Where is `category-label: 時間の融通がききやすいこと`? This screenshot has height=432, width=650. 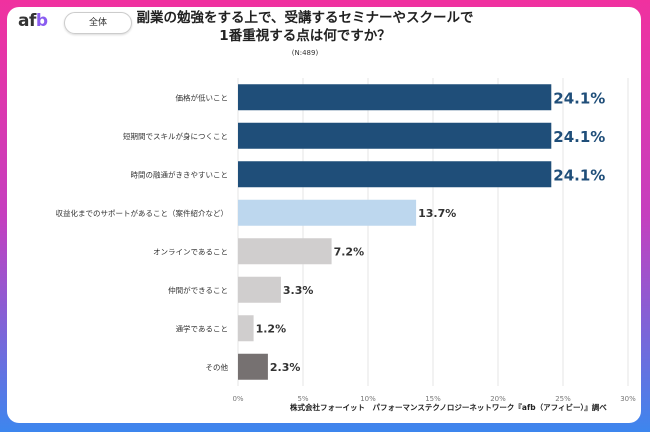 category-label: 時間の融通がききやすいこと is located at coordinates (180, 174).